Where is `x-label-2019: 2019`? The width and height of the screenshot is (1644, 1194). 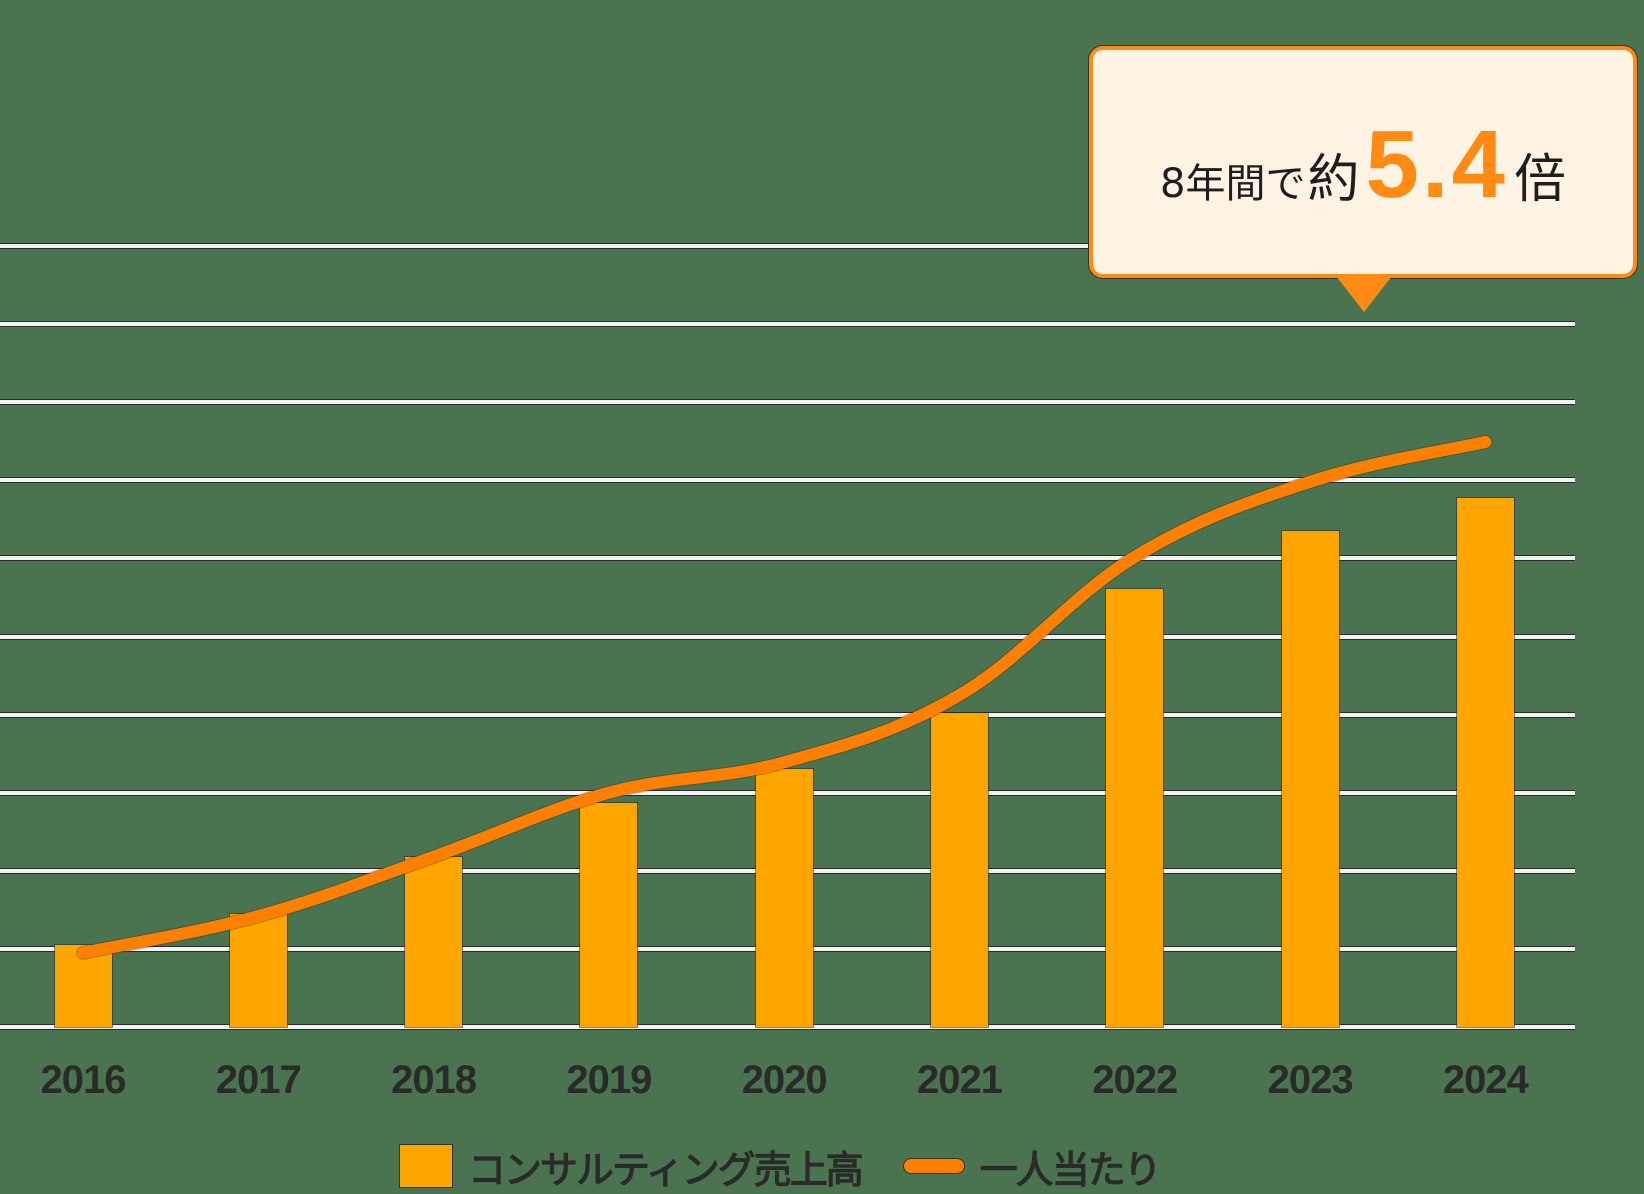
x-label-2019: 2019 is located at coordinates (609, 1080).